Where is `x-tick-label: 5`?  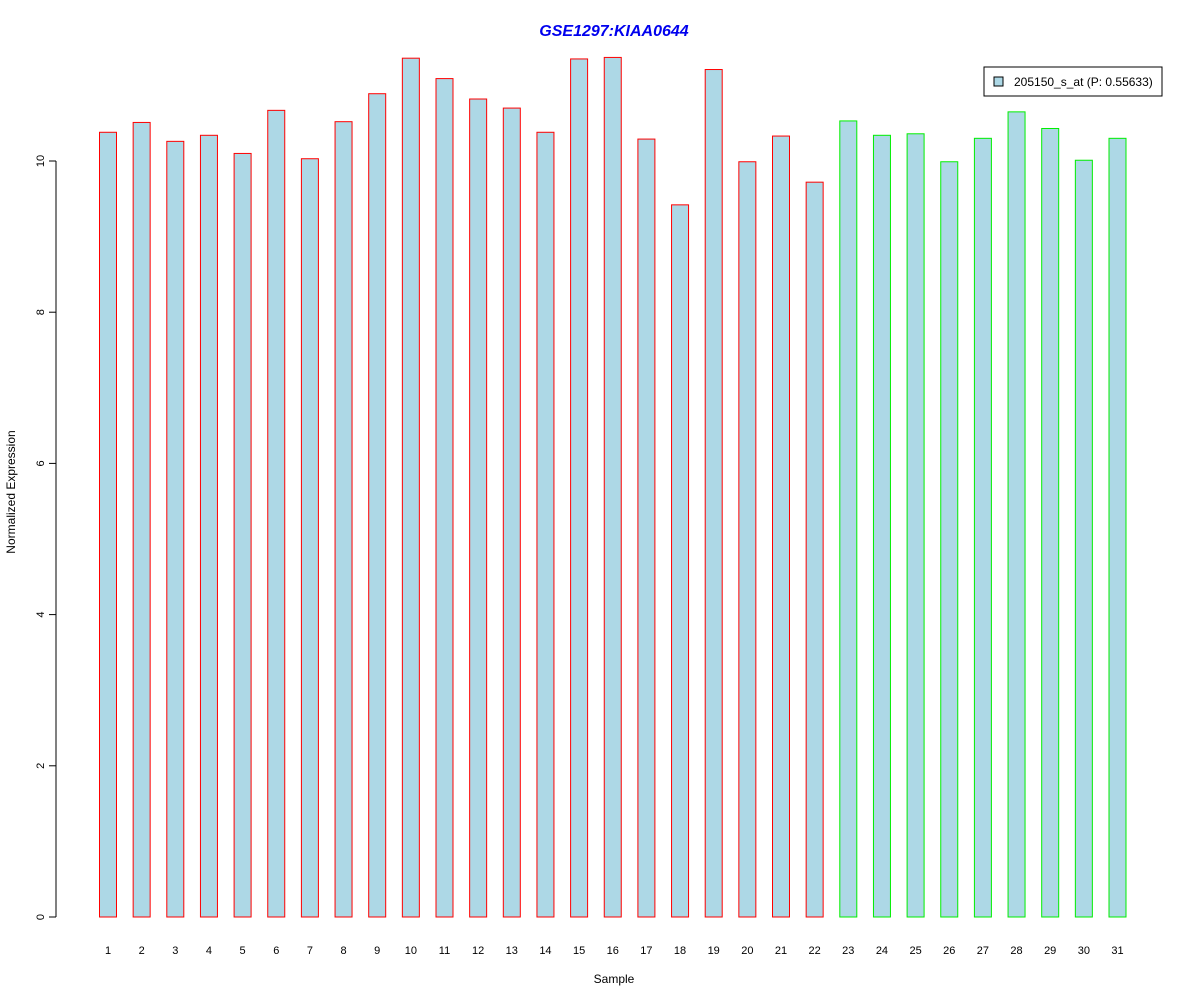
x-tick-label: 5 is located at coordinates (243, 951).